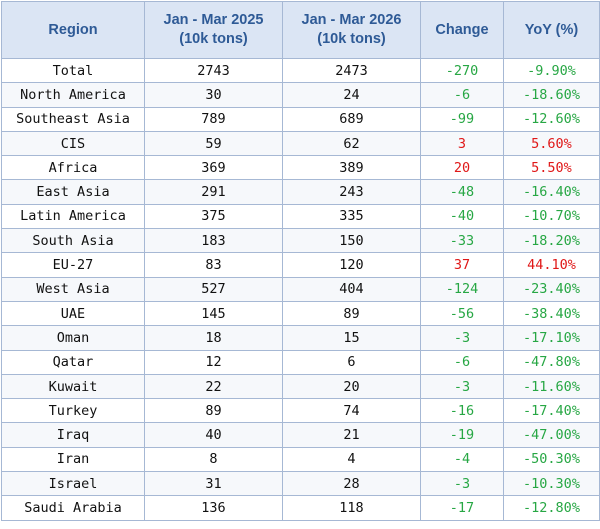  Describe the element at coordinates (213, 484) in the screenshot. I see `cell-q2025: 31` at that location.